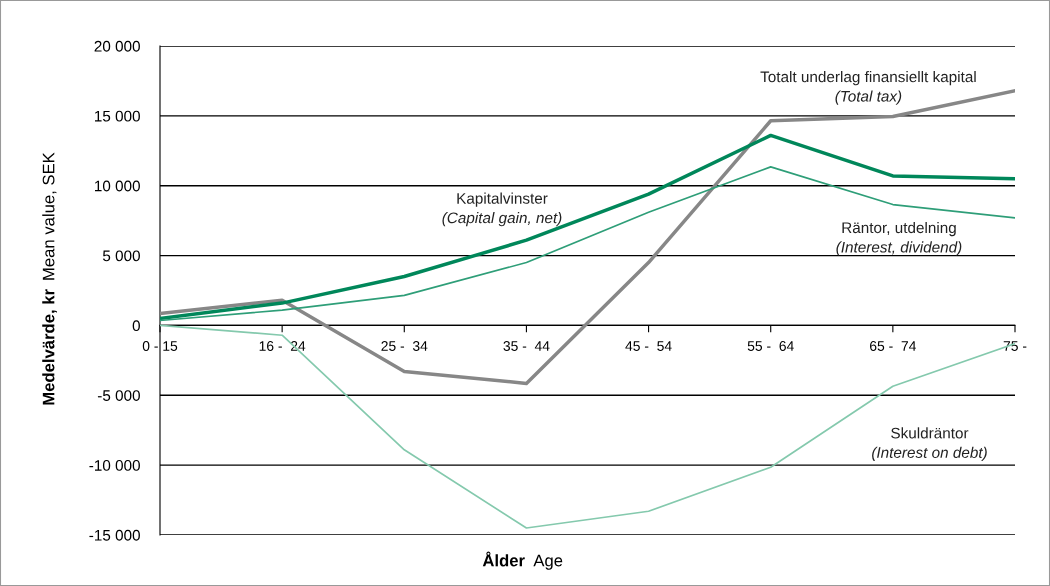 The image size is (1050, 586). What do you see at coordinates (121, 256) in the screenshot?
I see `y-tick-label: 5 000` at bounding box center [121, 256].